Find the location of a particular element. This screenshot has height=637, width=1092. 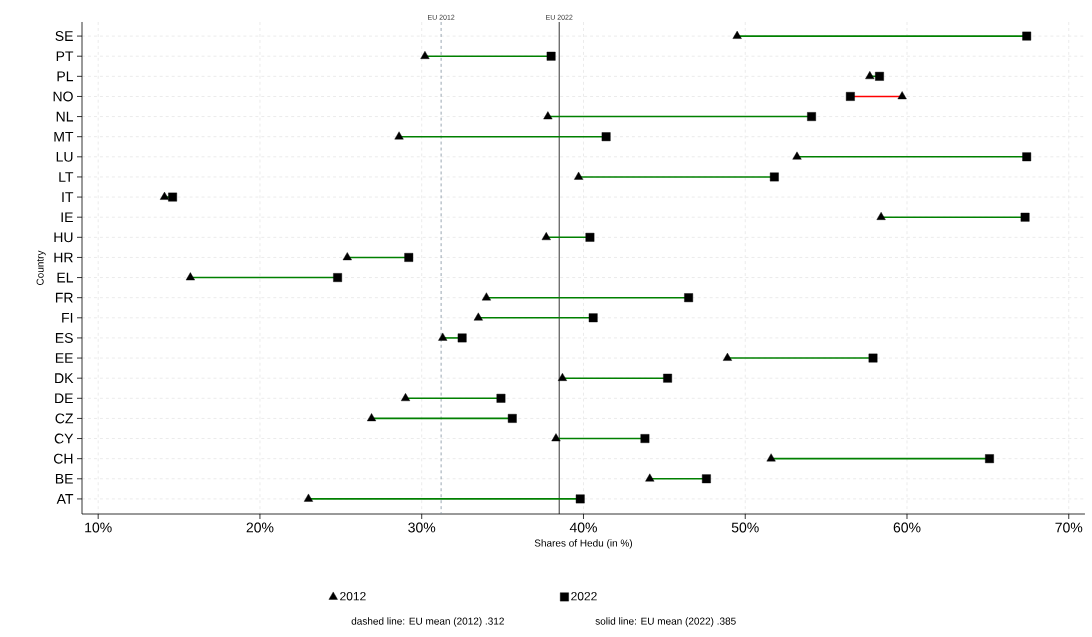

y-tick-label: NO is located at coordinates (63, 96).